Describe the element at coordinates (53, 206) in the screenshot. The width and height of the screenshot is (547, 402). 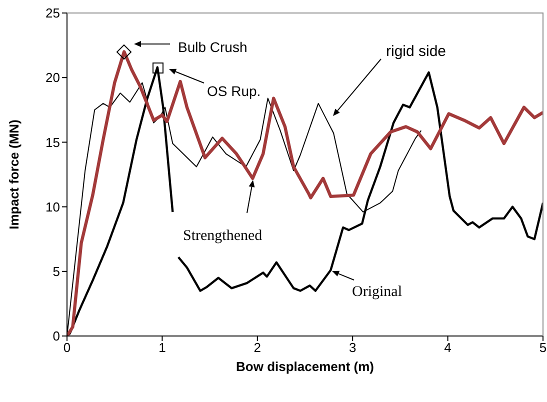
I see `y-tick-label: 10` at that location.